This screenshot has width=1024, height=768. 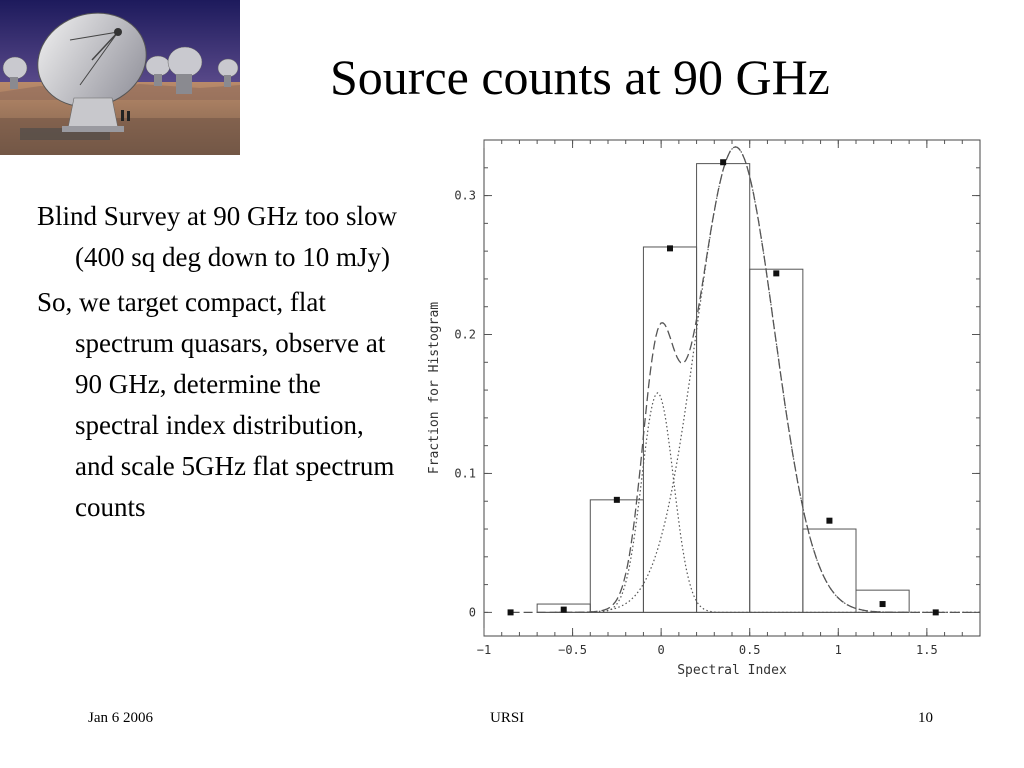 I want to click on y-tick-label: 0.1, so click(x=465, y=473).